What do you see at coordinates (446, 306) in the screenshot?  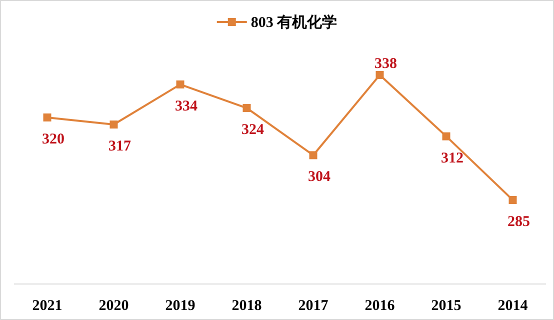 I see `x-tick-label: 2015` at bounding box center [446, 306].